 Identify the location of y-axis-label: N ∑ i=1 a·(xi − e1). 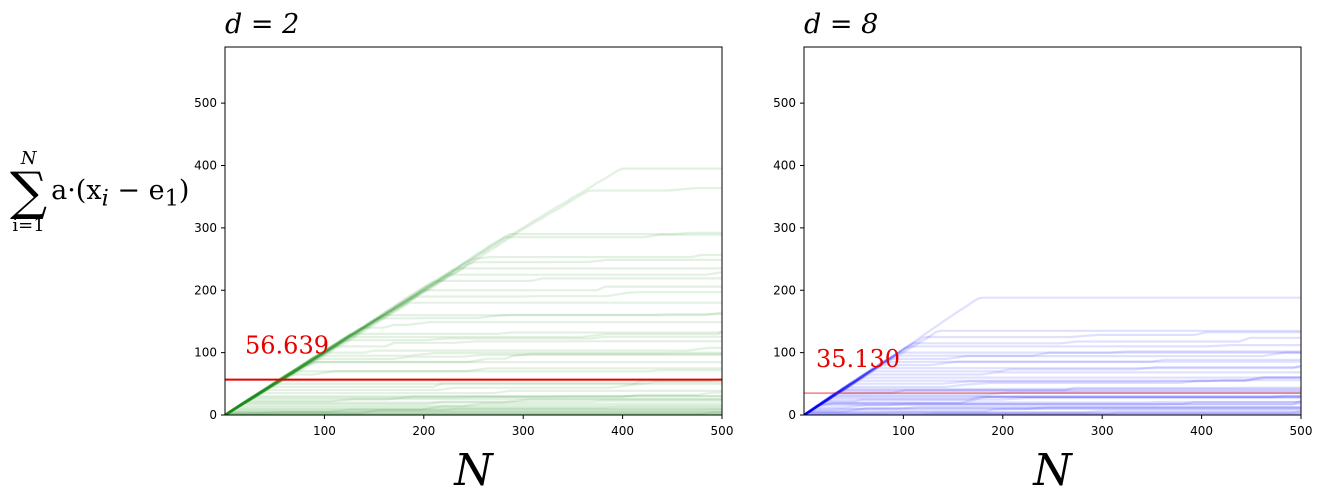
(99, 192).